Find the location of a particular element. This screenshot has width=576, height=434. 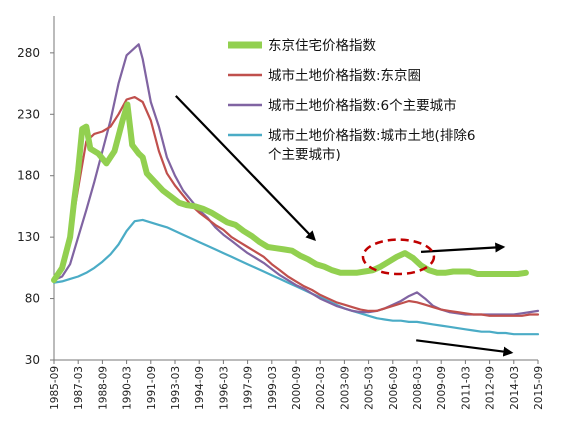

y-tick-label: 180 is located at coordinates (28, 176).